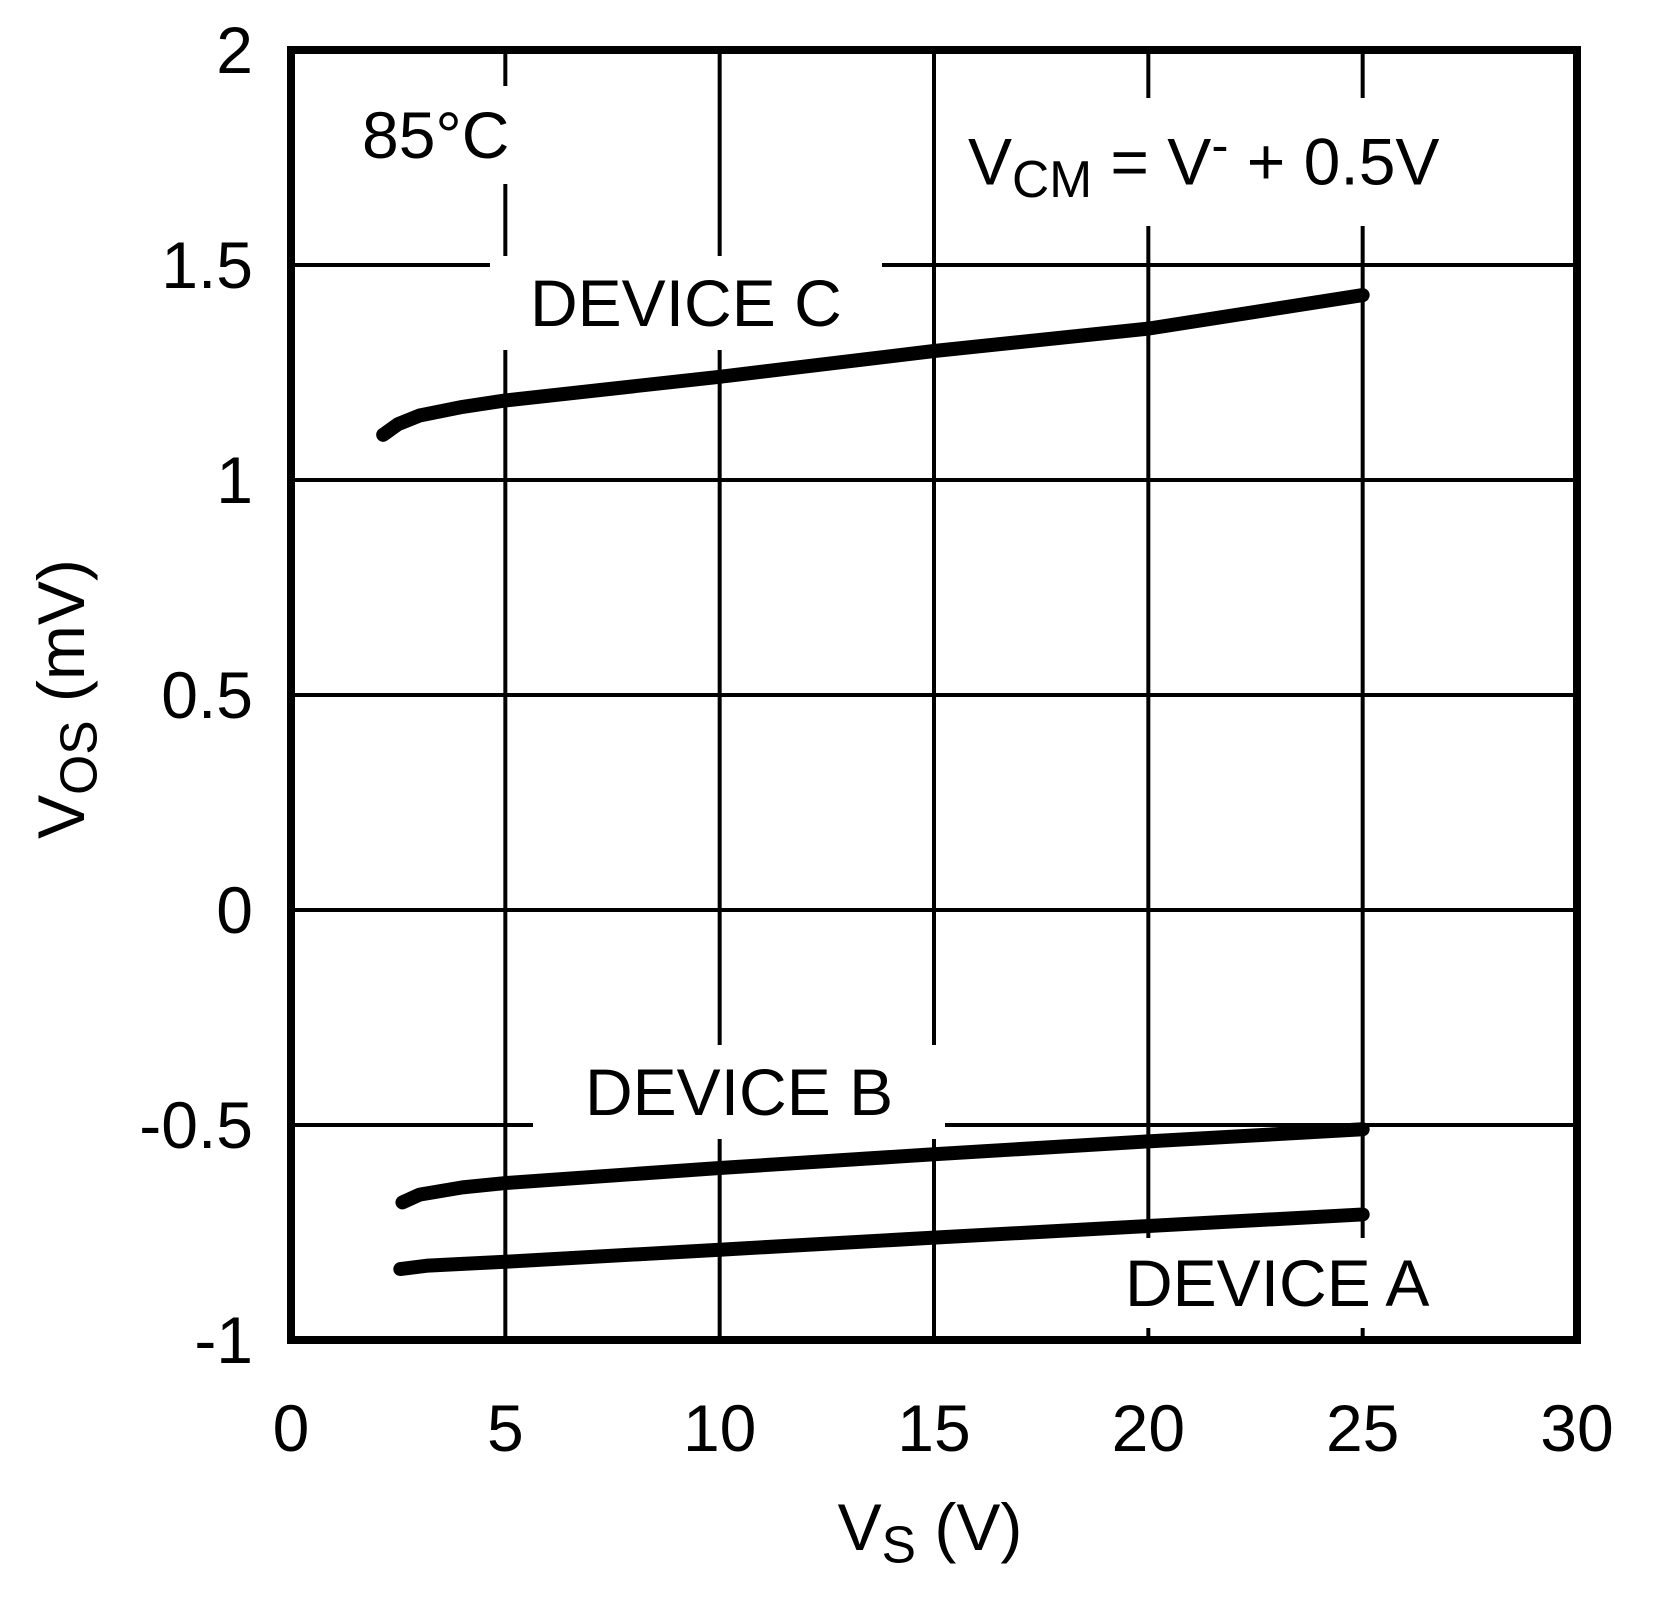  What do you see at coordinates (719, 1428) in the screenshot?
I see `x-tick-label: 10` at bounding box center [719, 1428].